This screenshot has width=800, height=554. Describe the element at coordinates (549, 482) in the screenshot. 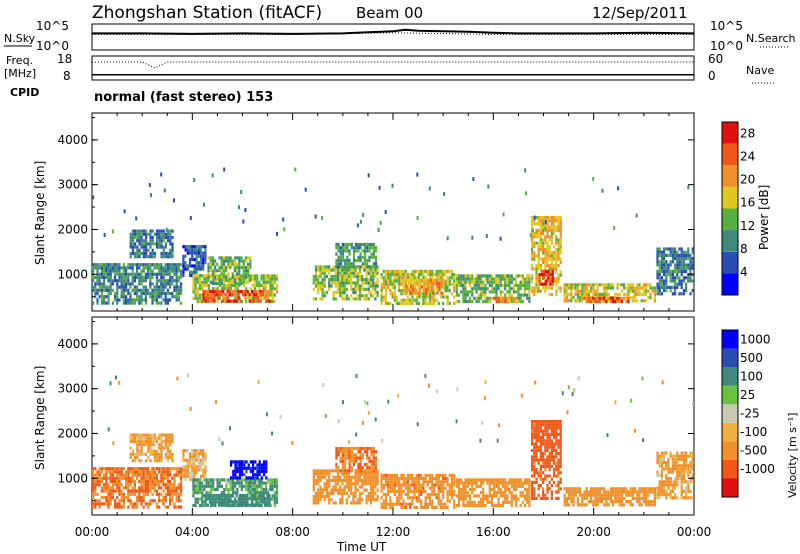

I see `range-cell-2075` at that location.